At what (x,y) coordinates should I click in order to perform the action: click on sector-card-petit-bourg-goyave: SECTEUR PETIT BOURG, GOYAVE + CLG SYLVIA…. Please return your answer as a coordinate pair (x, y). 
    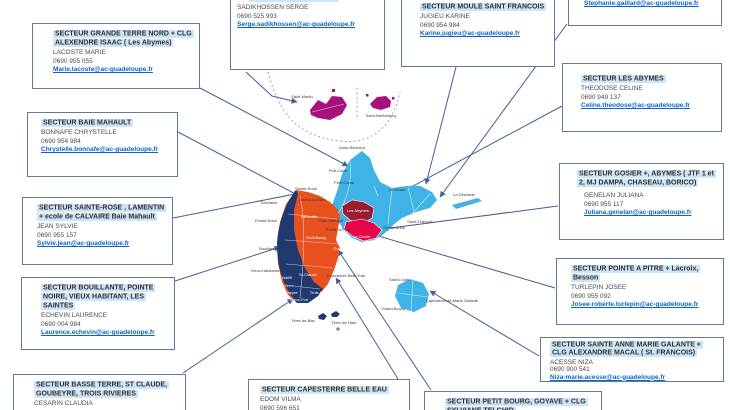
    Looking at the image, I should click on (513, 400).